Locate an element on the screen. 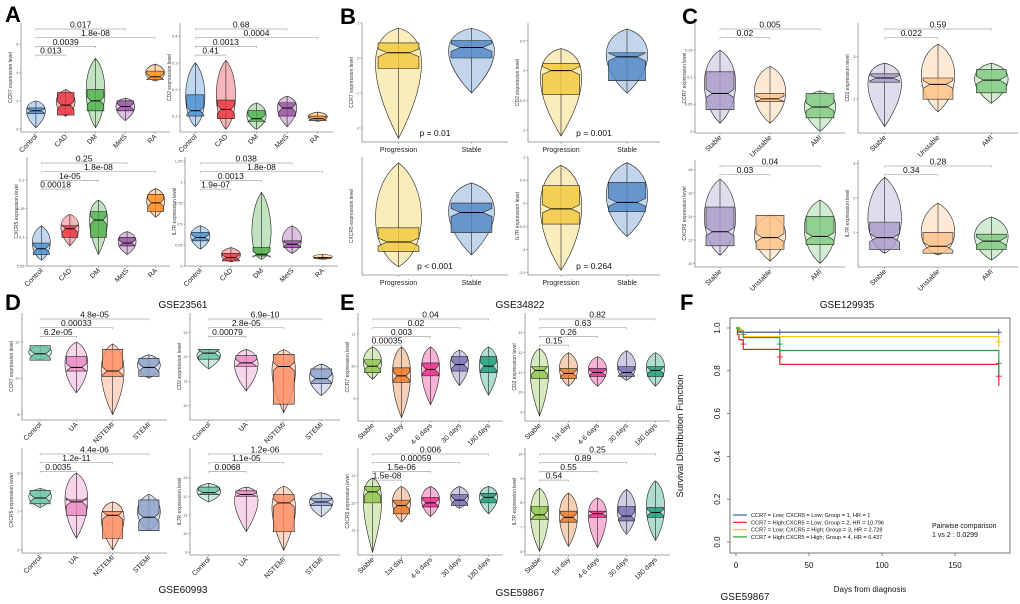 The width and height of the screenshot is (1020, 604). x-tick-label: STEMI is located at coordinates (142, 431).